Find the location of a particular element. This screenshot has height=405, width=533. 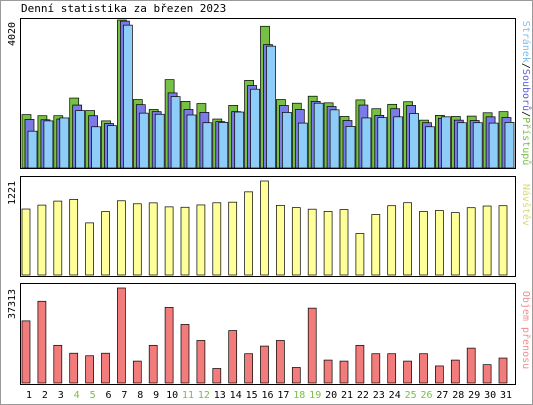

day-label-12: 12 is located at coordinates (204, 395).